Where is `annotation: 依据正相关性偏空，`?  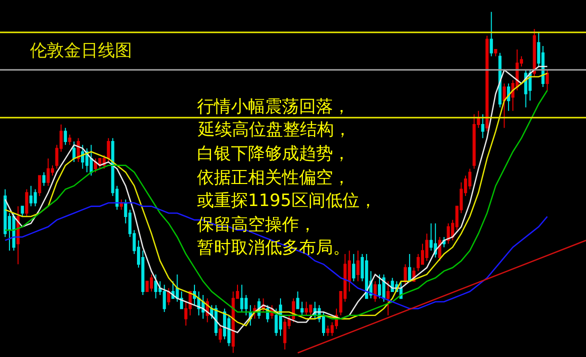 annotation: 依据正相关性偏空， is located at coordinates (273, 178).